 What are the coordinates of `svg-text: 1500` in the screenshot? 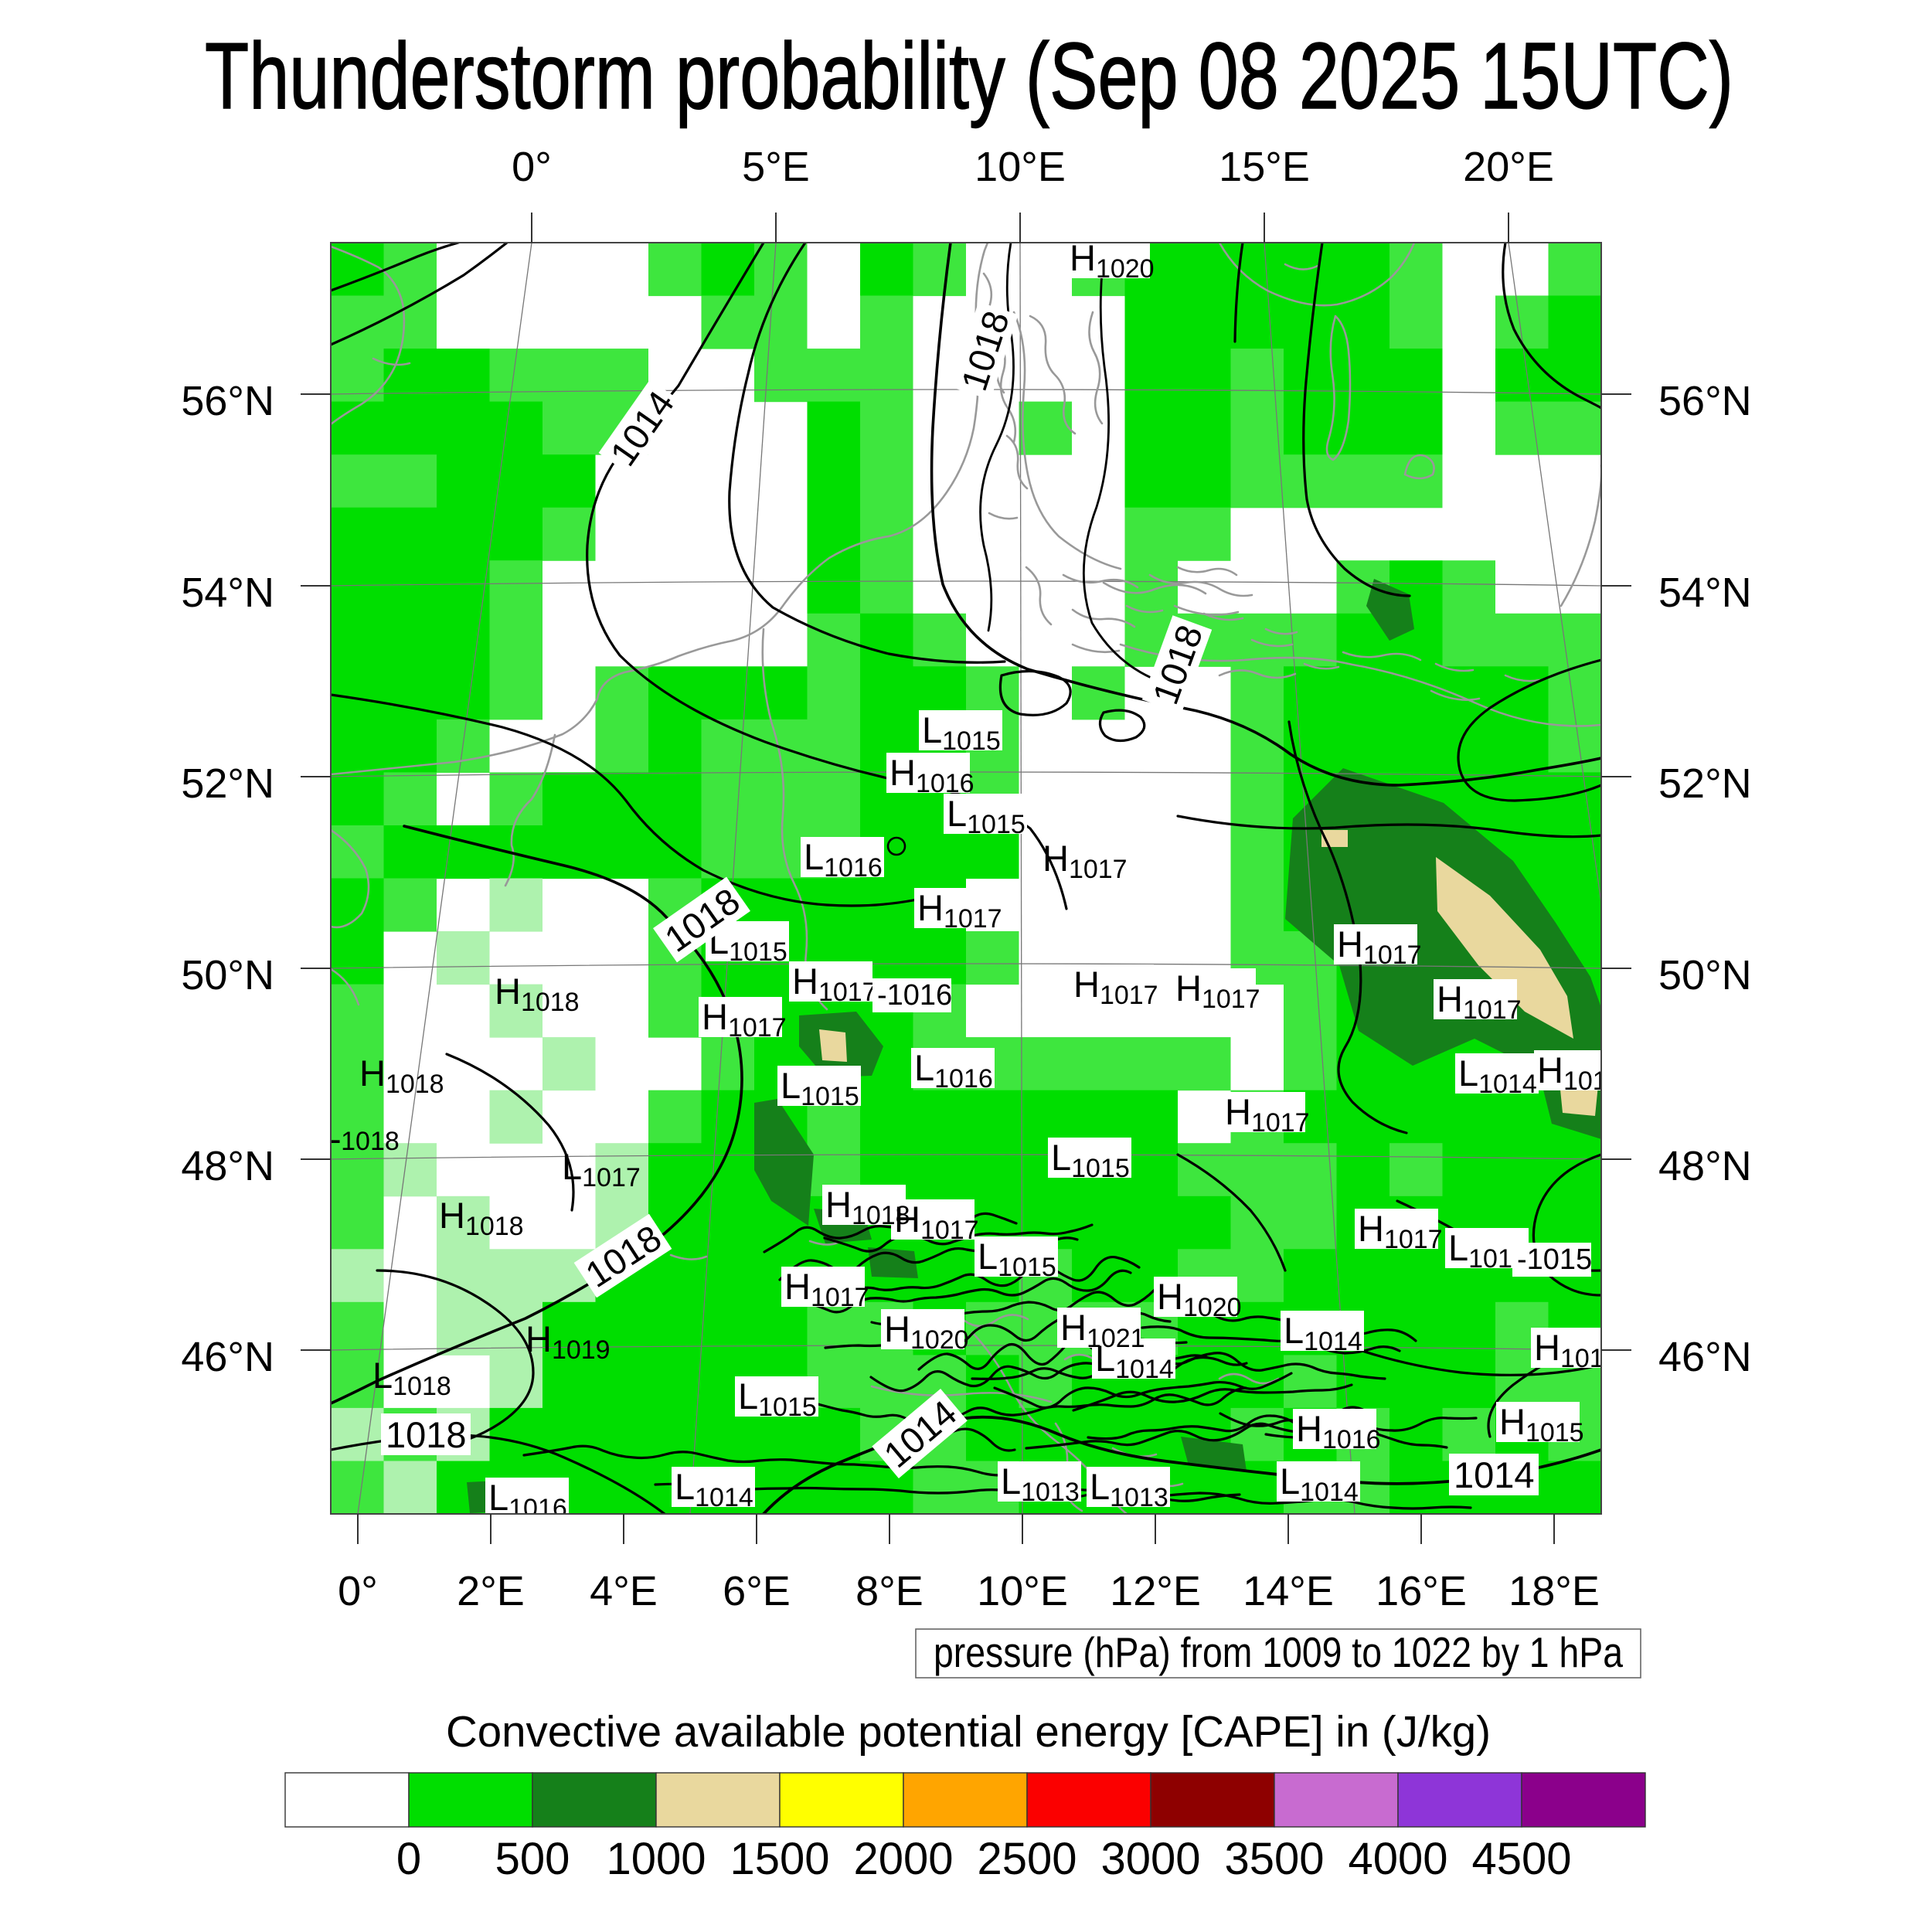 It's located at (780, 1859).